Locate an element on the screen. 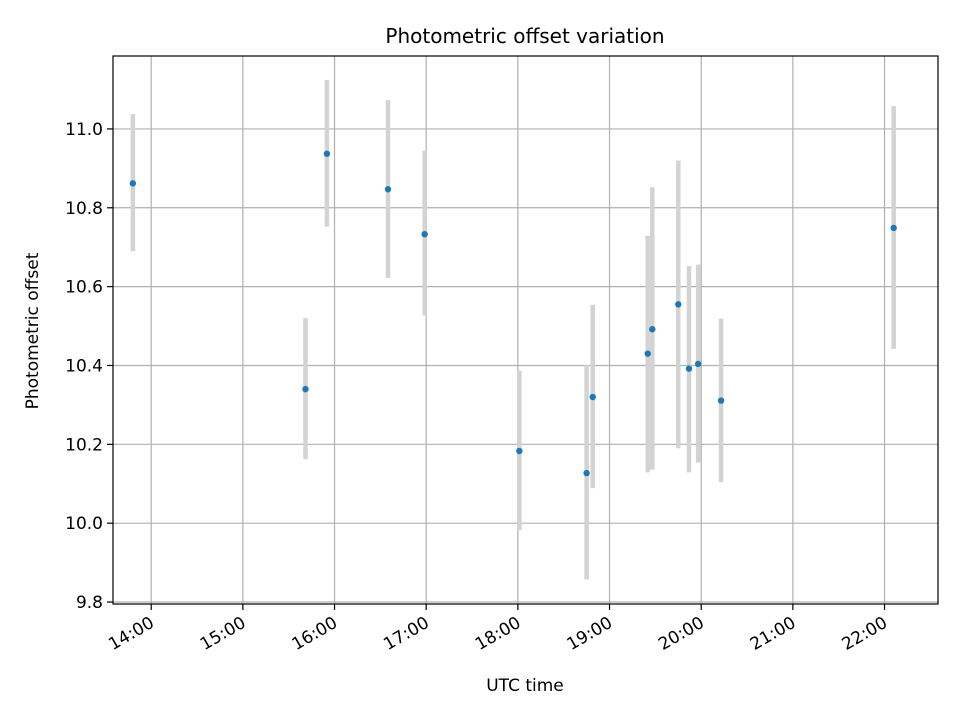 The width and height of the screenshot is (960, 720). y-tick-label: 10.6 is located at coordinates (84, 288).